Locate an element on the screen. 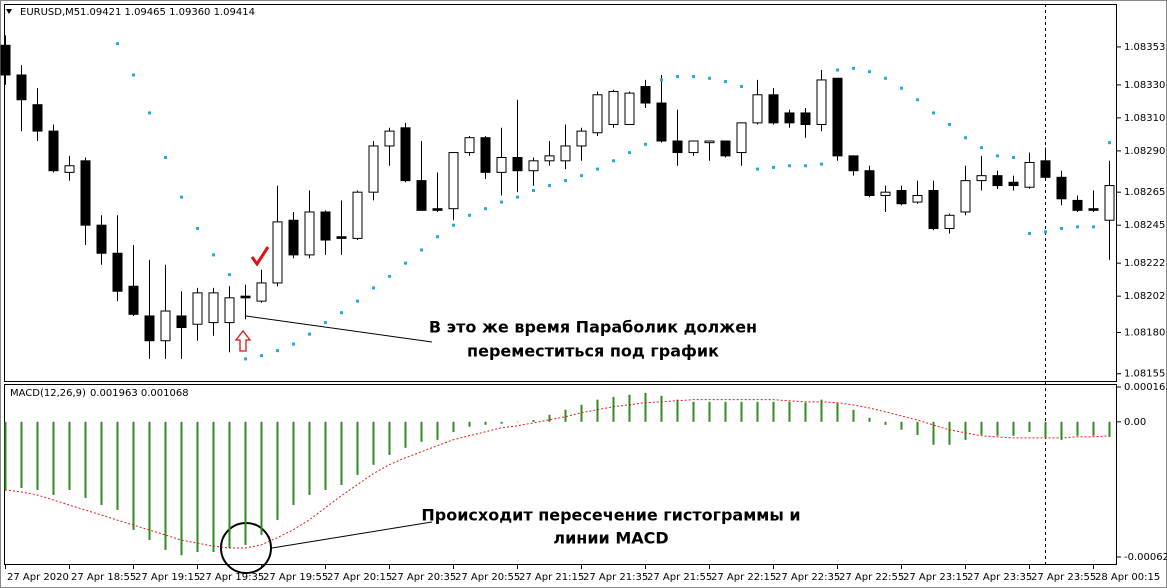  x-tick-label: 27 Apr 23:55 is located at coordinates (1063, 577).